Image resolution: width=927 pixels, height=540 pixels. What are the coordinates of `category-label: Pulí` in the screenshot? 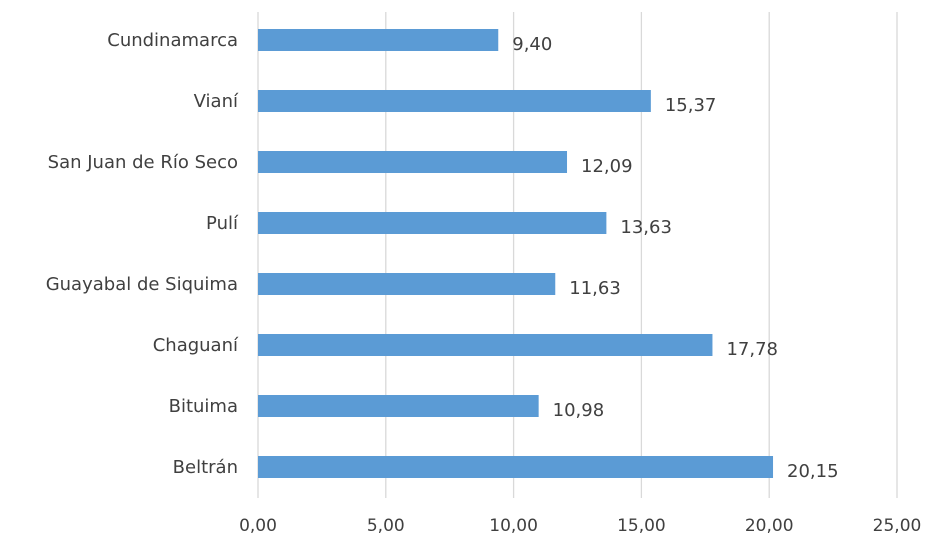 It's located at (222, 223).